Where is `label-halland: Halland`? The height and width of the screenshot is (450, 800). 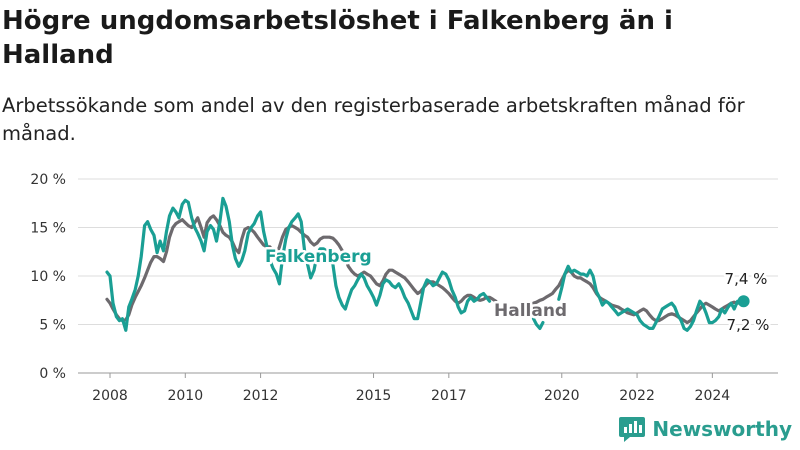
label-halland: Halland is located at coordinates (530, 311).